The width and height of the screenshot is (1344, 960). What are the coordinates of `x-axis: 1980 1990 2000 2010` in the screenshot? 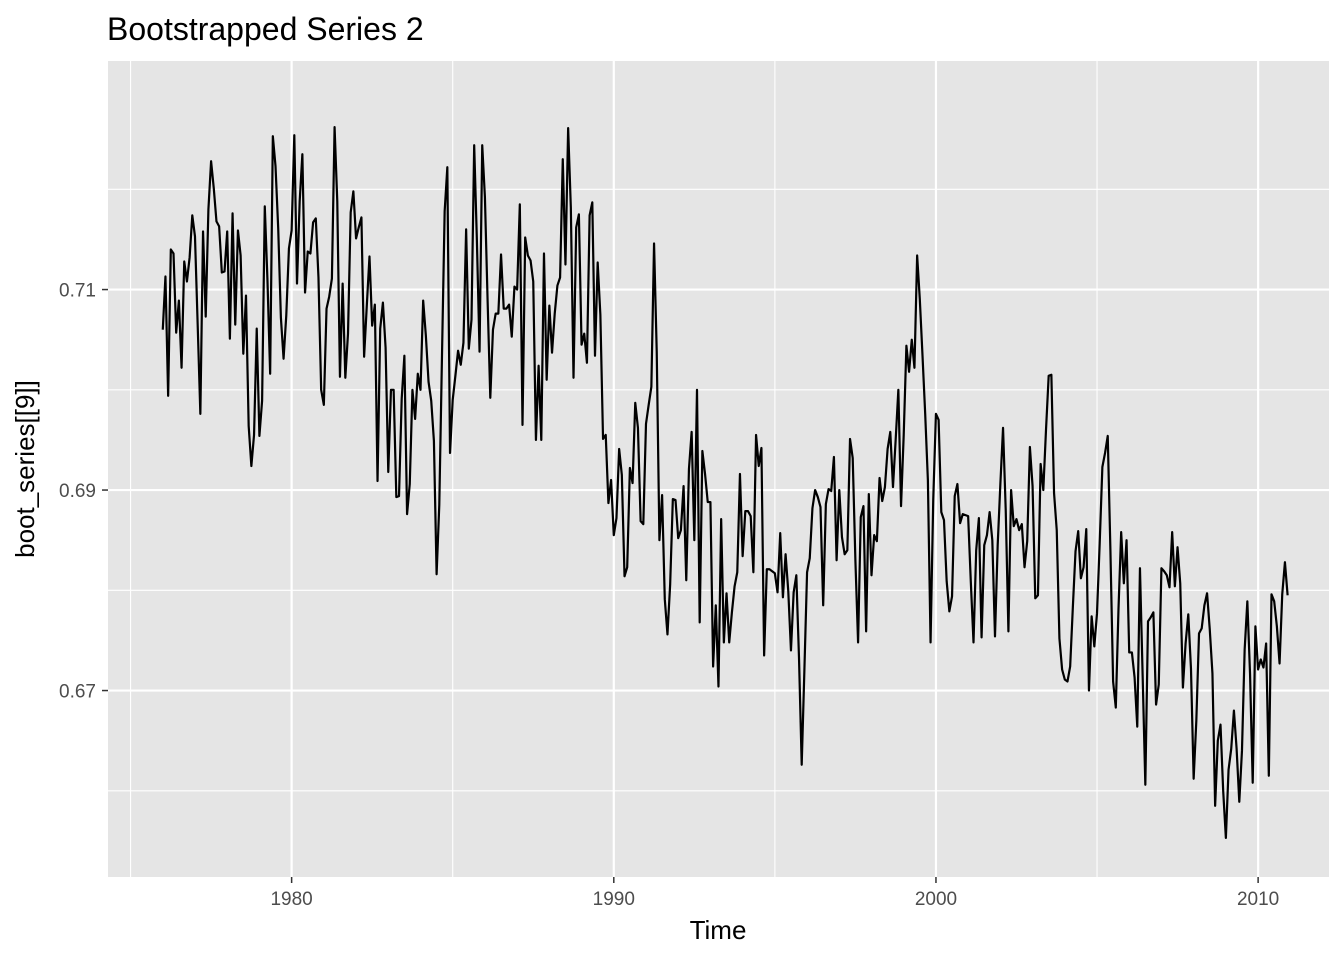 It's located at (774, 893).